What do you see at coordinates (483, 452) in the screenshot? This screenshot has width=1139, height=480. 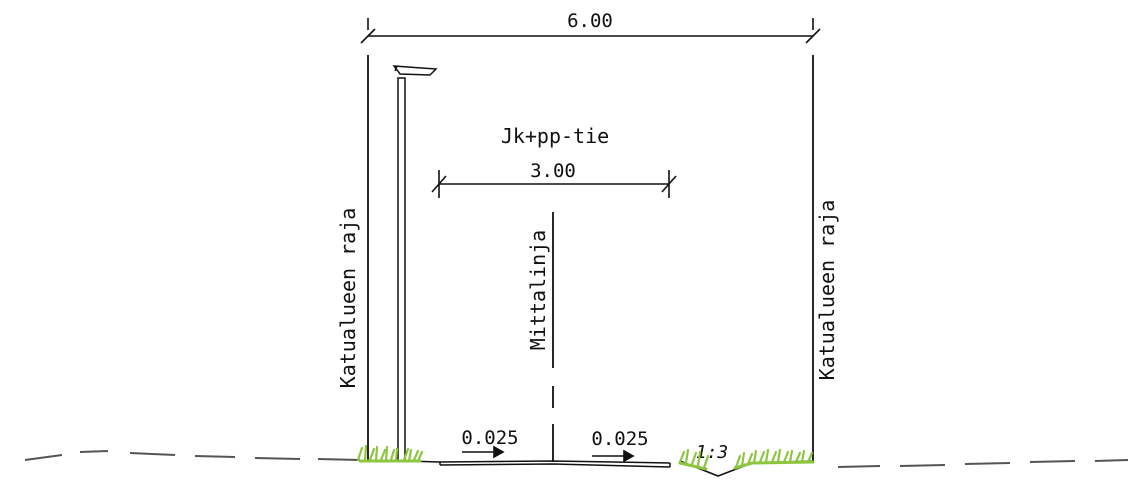 I see `slope-arrow-left-icon` at bounding box center [483, 452].